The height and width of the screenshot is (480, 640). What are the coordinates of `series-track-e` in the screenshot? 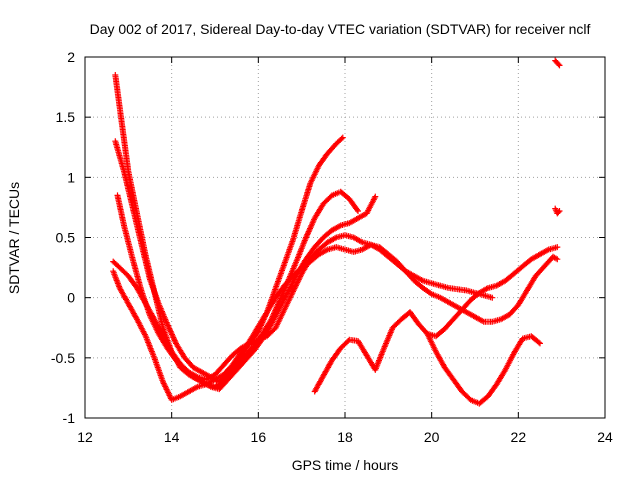 It's located at (427, 358).